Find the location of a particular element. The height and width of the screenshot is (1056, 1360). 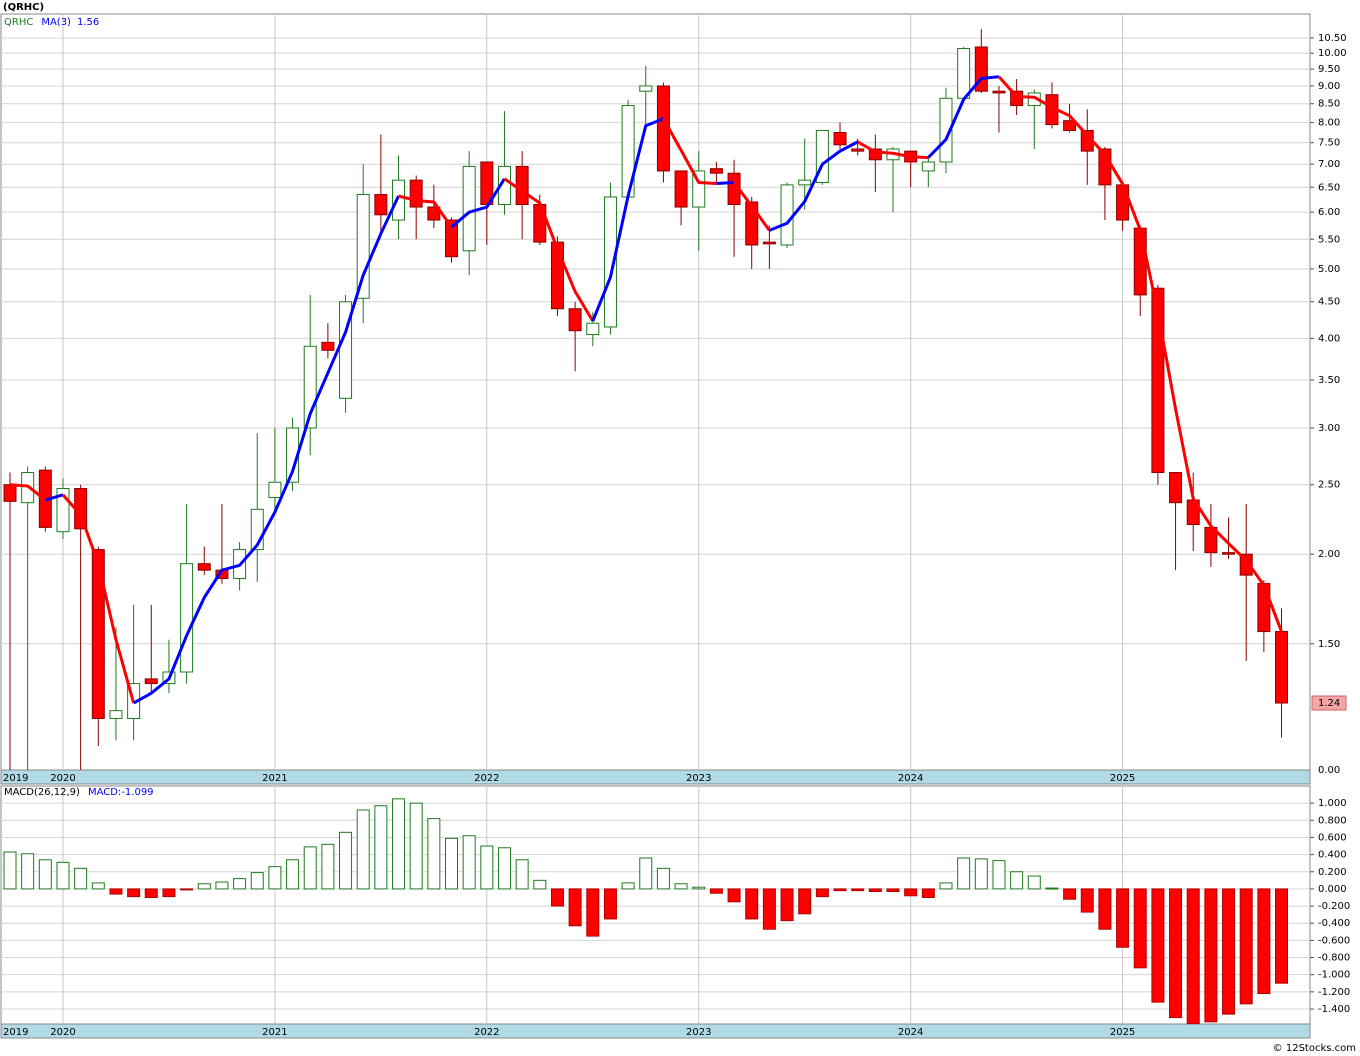

footer: © 12Stocks.com is located at coordinates (1314, 1048).